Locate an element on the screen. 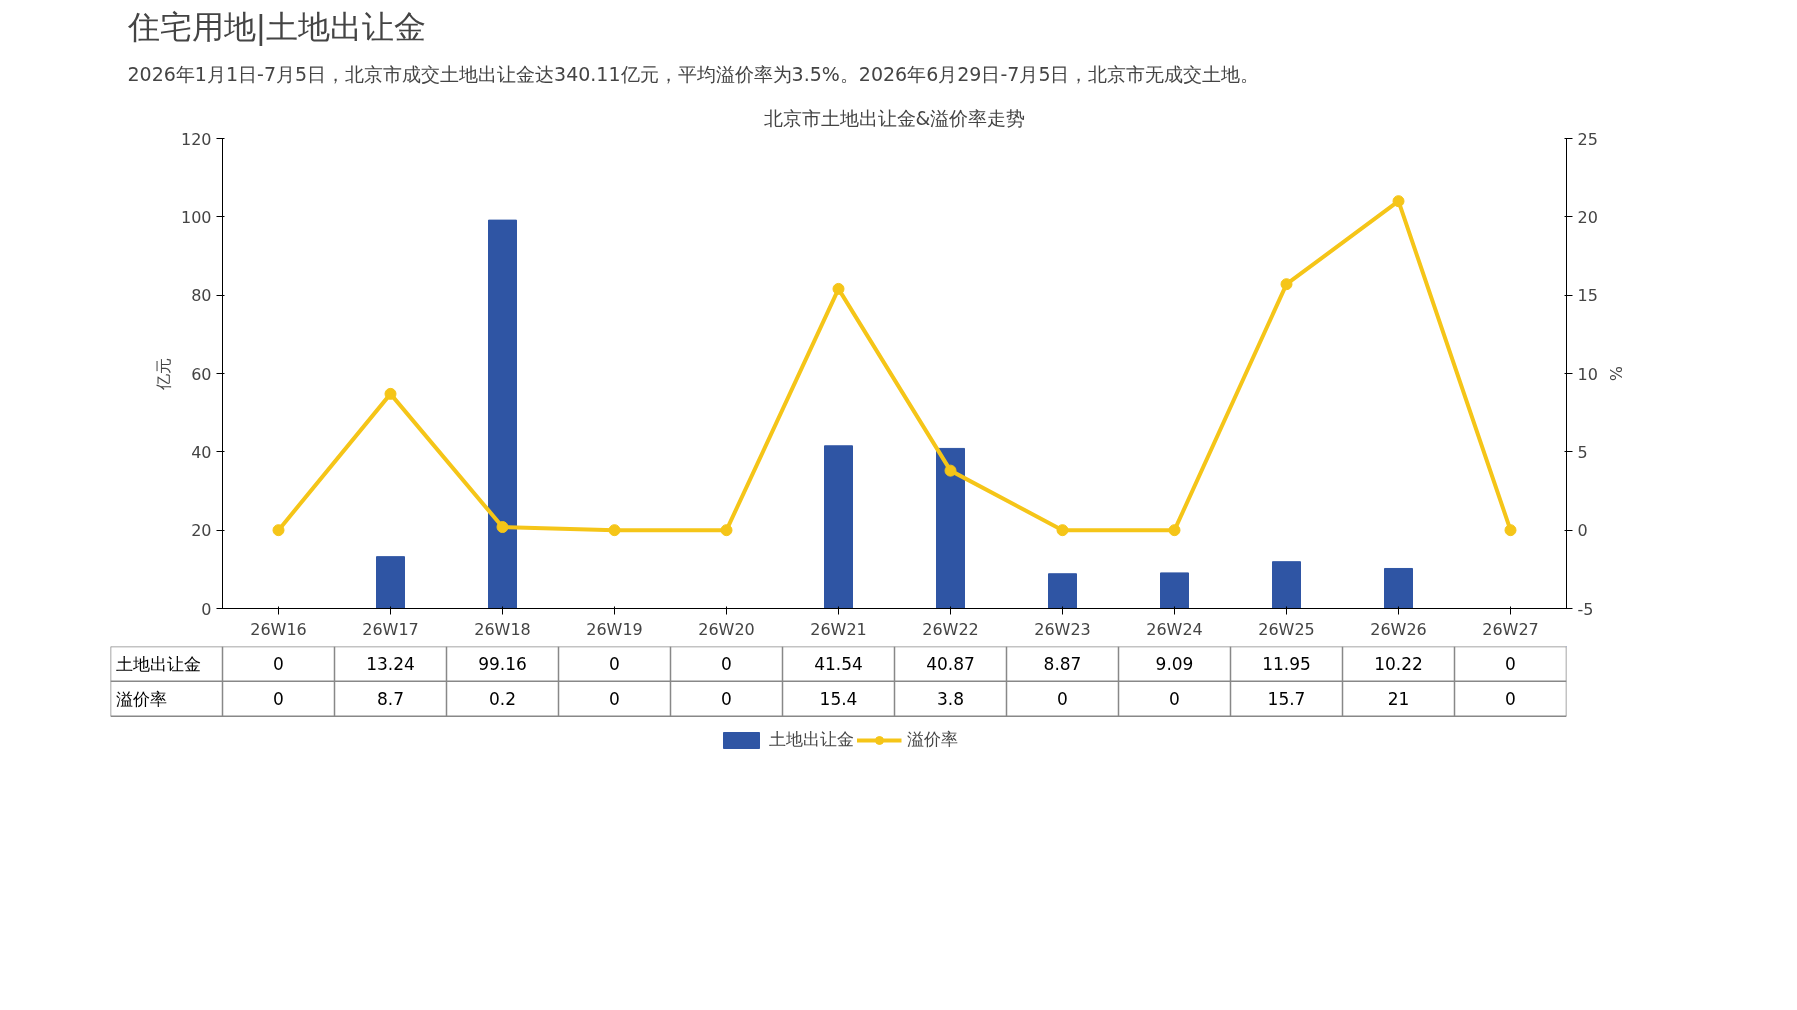 The height and width of the screenshot is (1010, 1797). legend-label: 土地出让金 is located at coordinates (811, 739).